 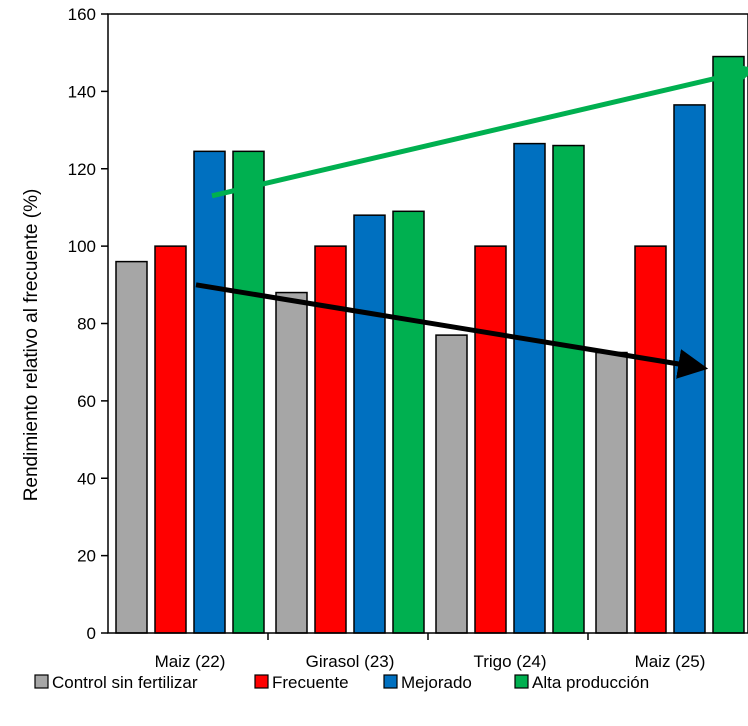 I want to click on legend-item: Mejorado, so click(x=427, y=682).